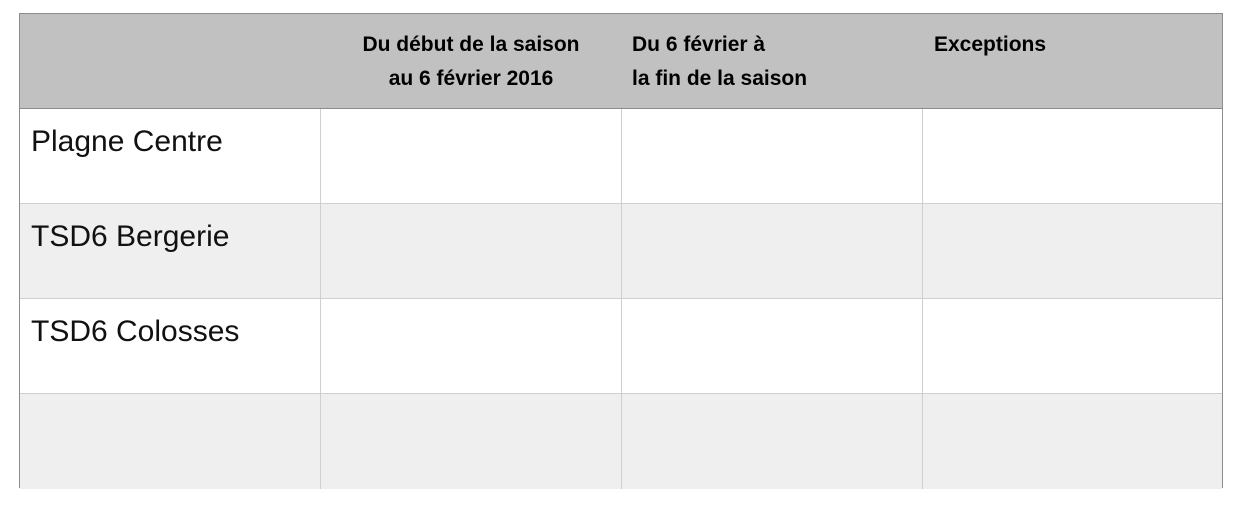 This screenshot has width=1242, height=512. What do you see at coordinates (135, 331) in the screenshot?
I see `row-label: TSD6 Colosses` at bounding box center [135, 331].